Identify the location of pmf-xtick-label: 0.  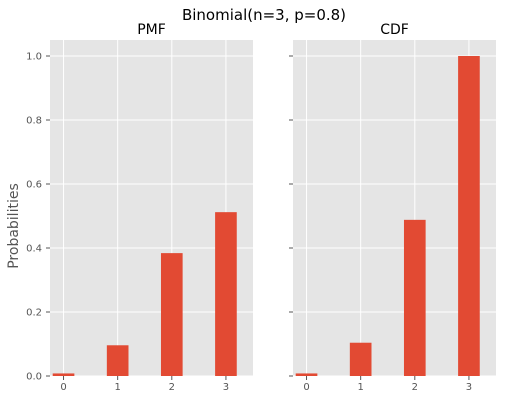
(63, 387).